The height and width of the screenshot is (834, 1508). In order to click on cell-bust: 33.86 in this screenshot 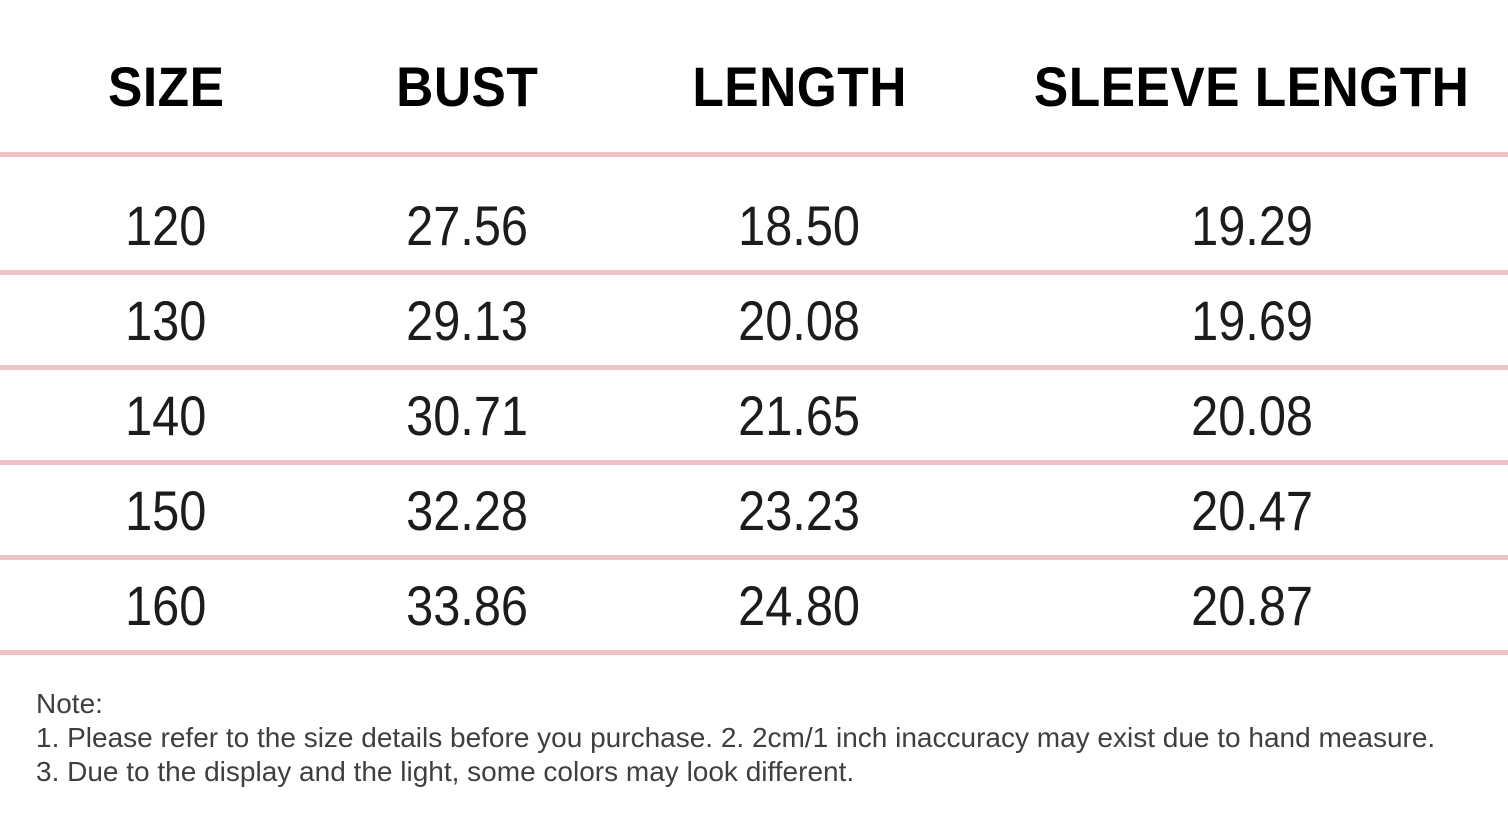, I will do `click(467, 605)`.